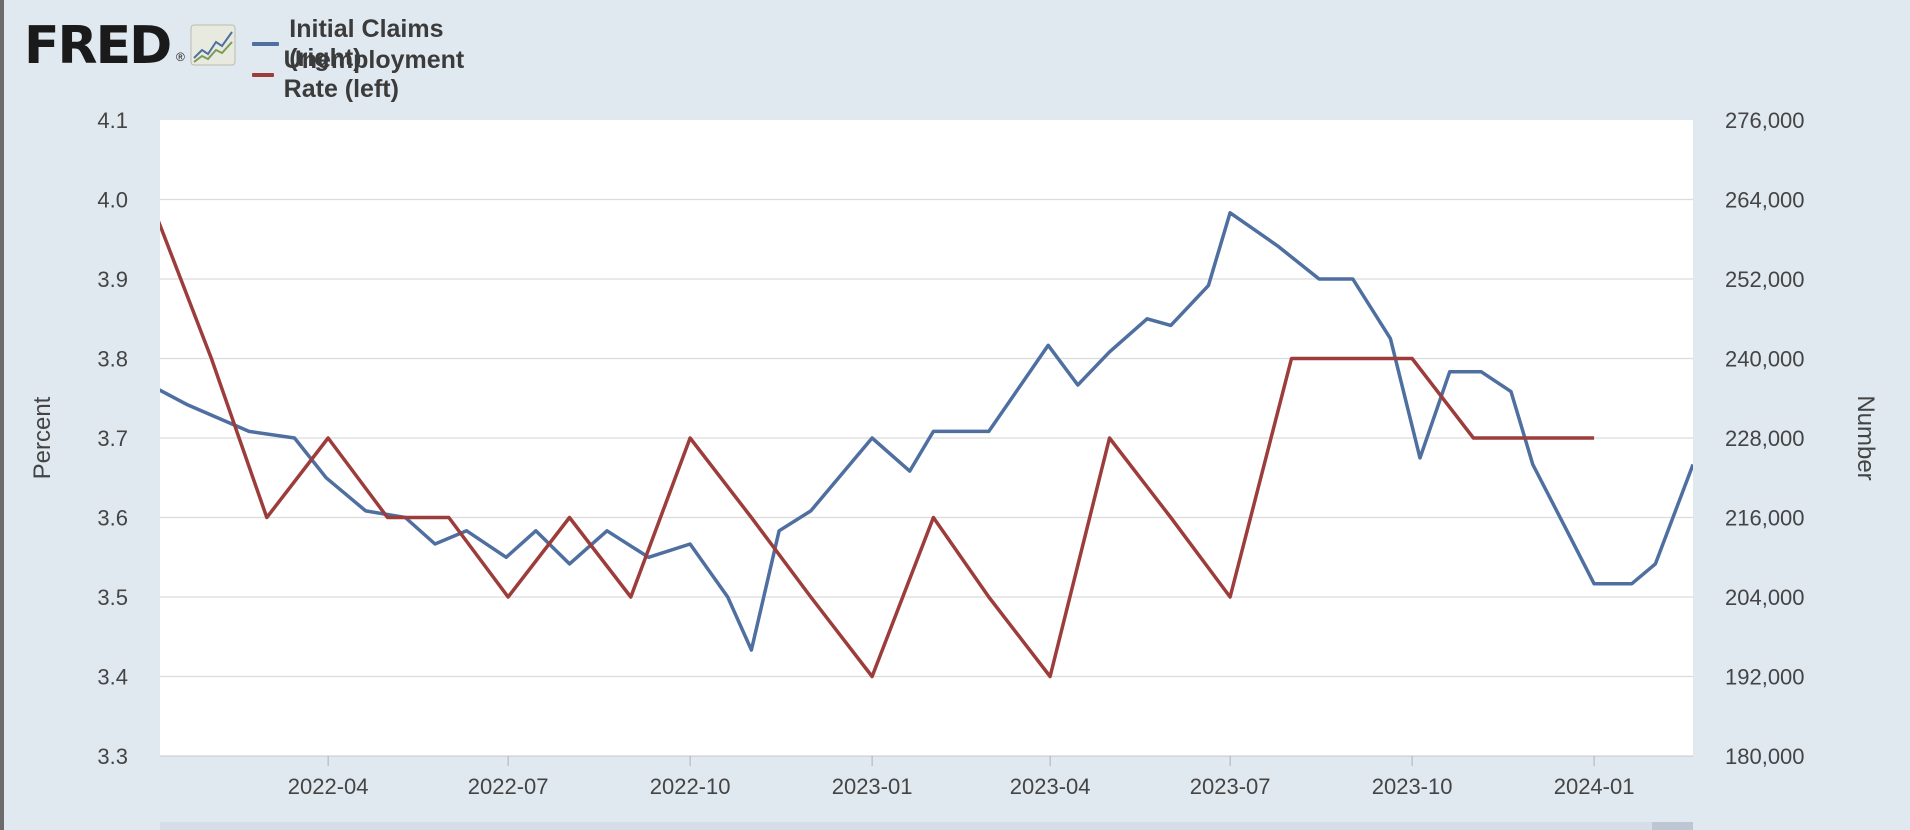  Describe the element at coordinates (1672, 826) in the screenshot. I see `navigator-handle` at that location.